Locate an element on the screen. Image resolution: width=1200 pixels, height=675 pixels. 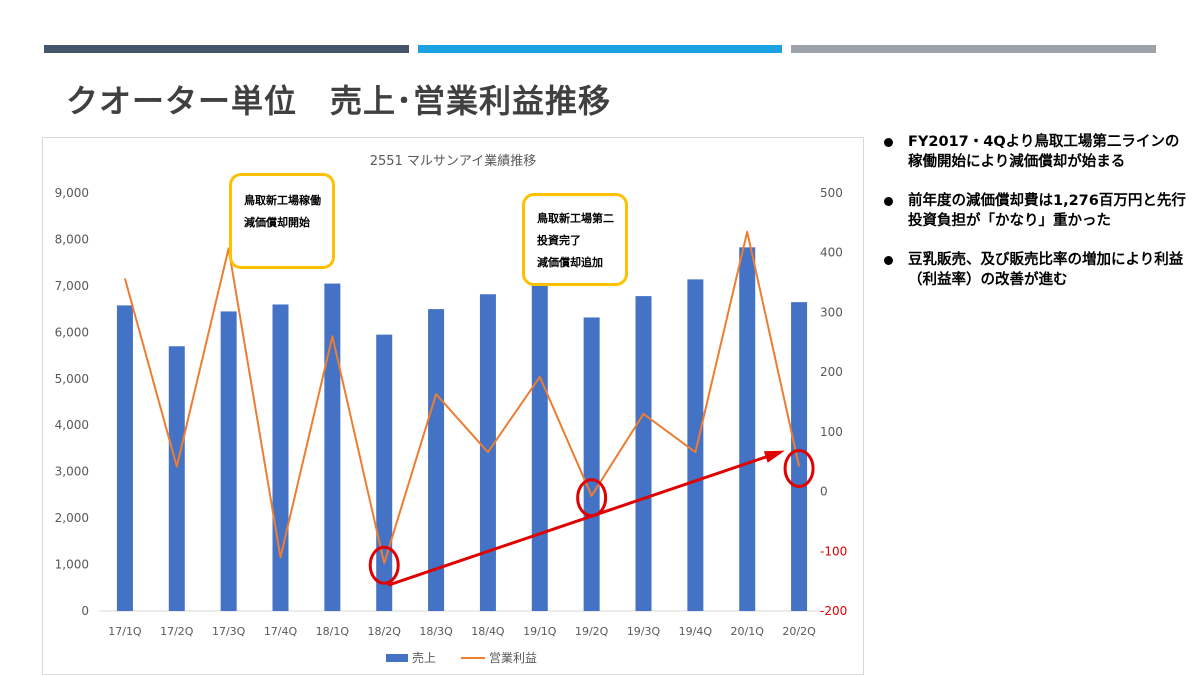
y-right-tick-label: 500 is located at coordinates (831, 193).